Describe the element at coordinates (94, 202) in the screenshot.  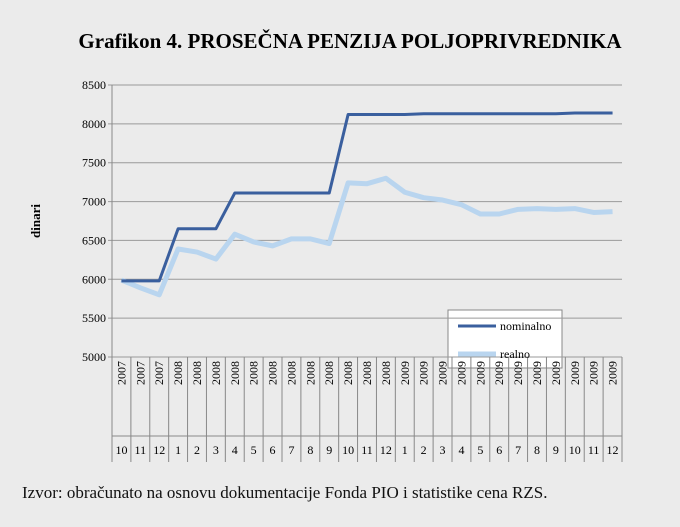
I see `y-tick-label: 7000` at that location.